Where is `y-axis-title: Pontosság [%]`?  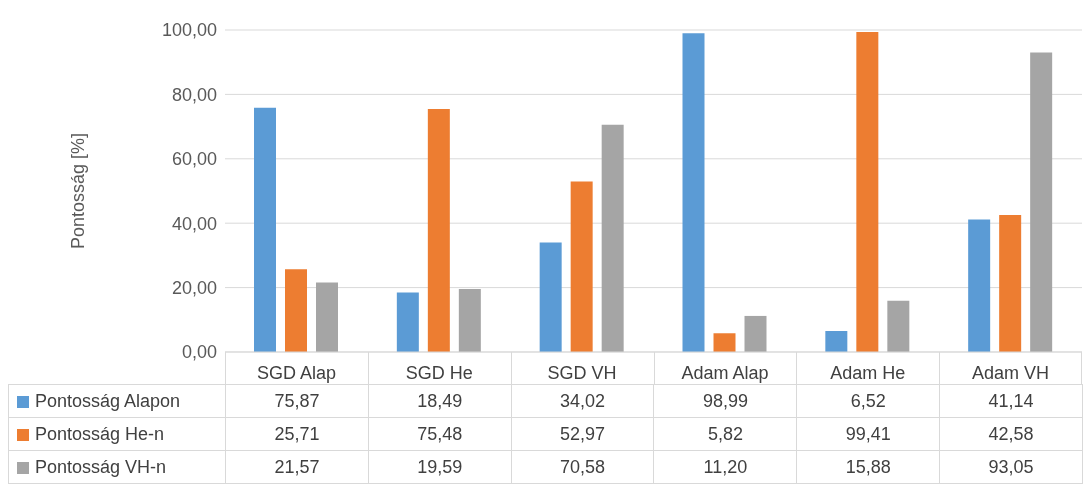
y-axis-title: Pontosság [%] is located at coordinates (78, 191).